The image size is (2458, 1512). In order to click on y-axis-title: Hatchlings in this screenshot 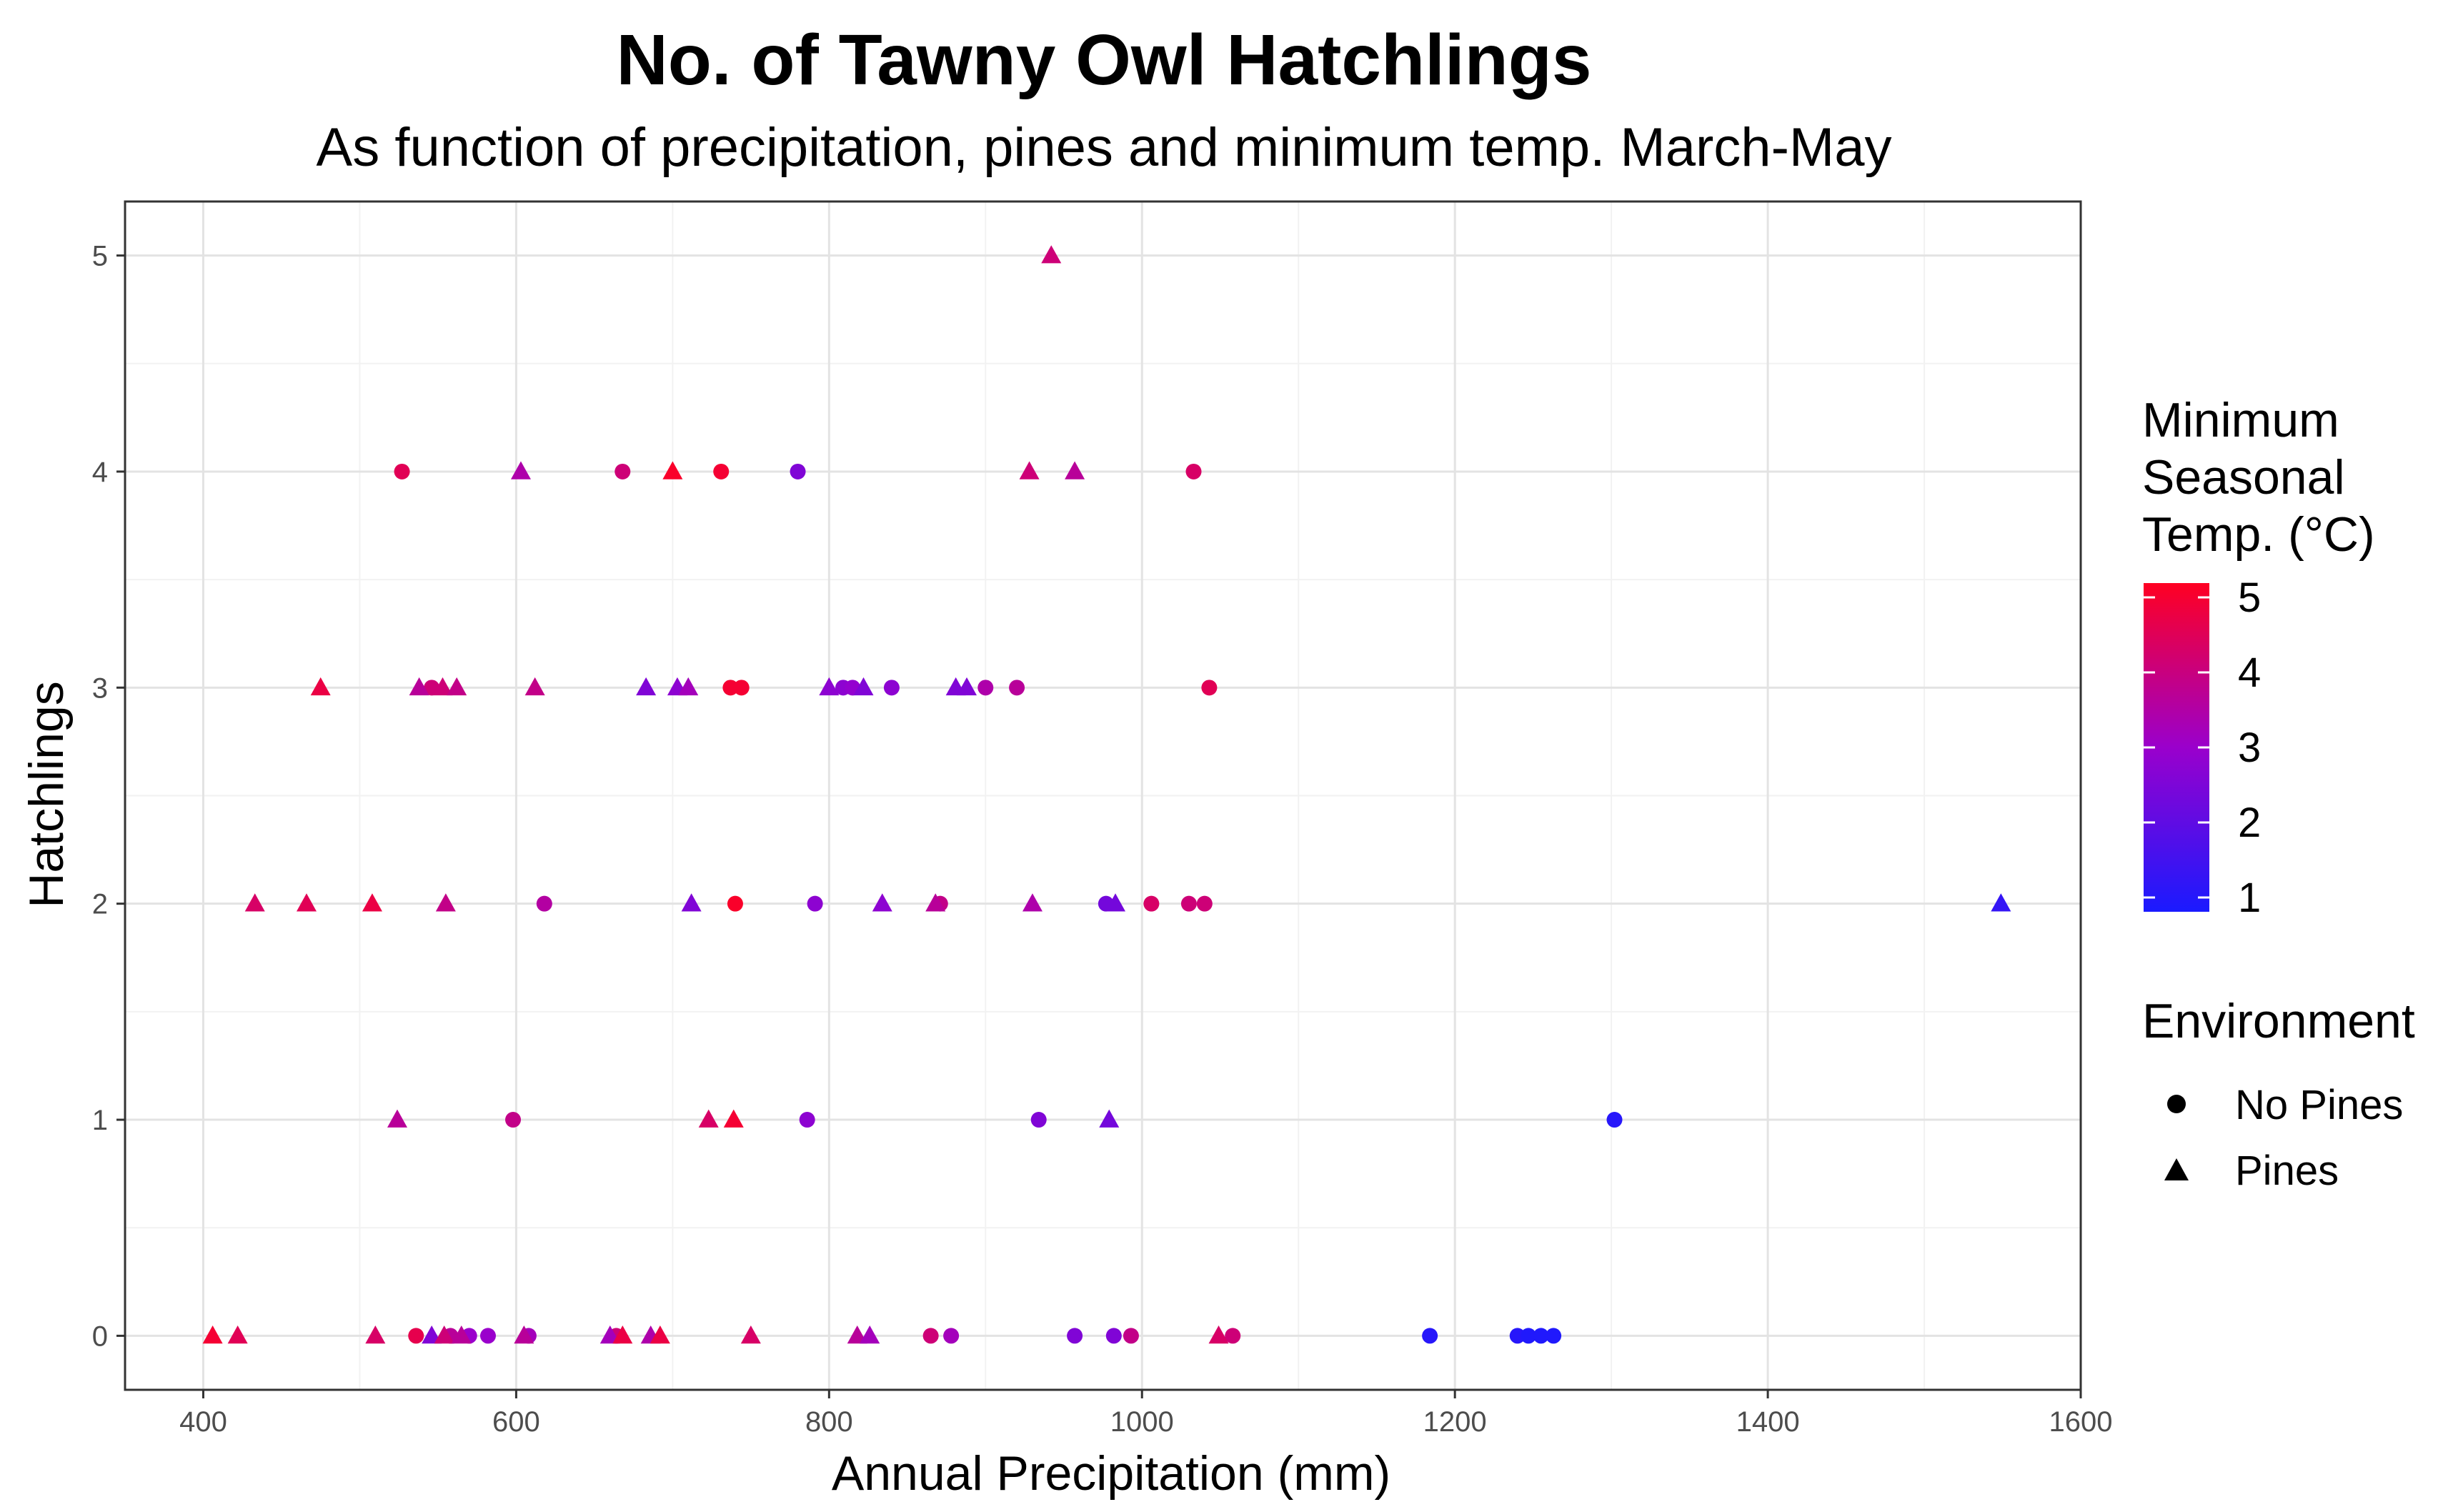, I will do `click(46, 795)`.